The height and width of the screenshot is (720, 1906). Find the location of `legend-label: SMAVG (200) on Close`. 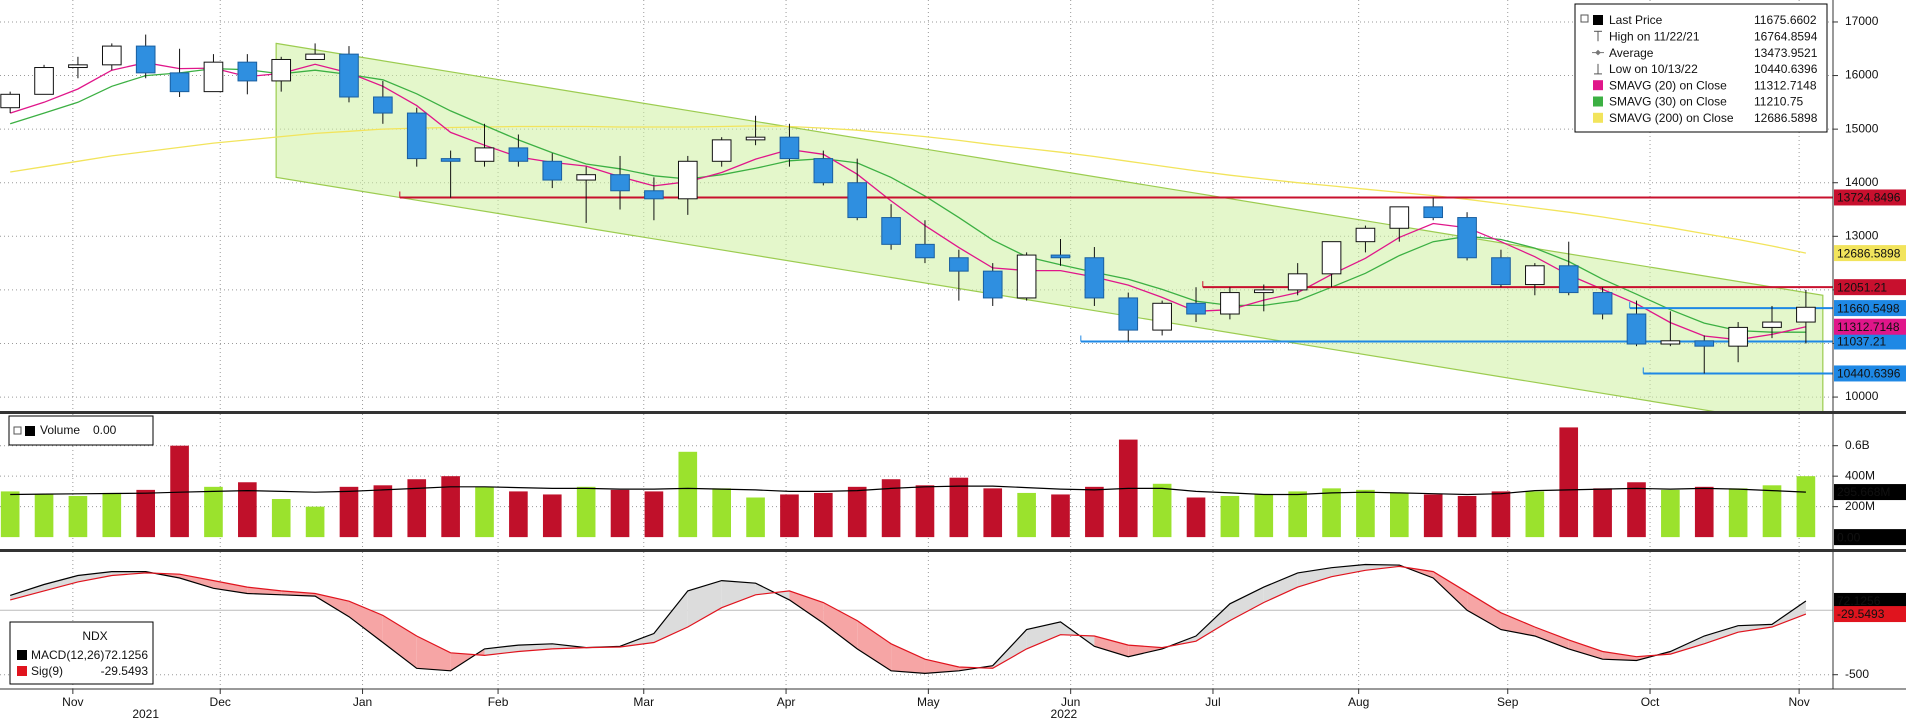

legend-label: SMAVG (200) on Close is located at coordinates (1671, 118).